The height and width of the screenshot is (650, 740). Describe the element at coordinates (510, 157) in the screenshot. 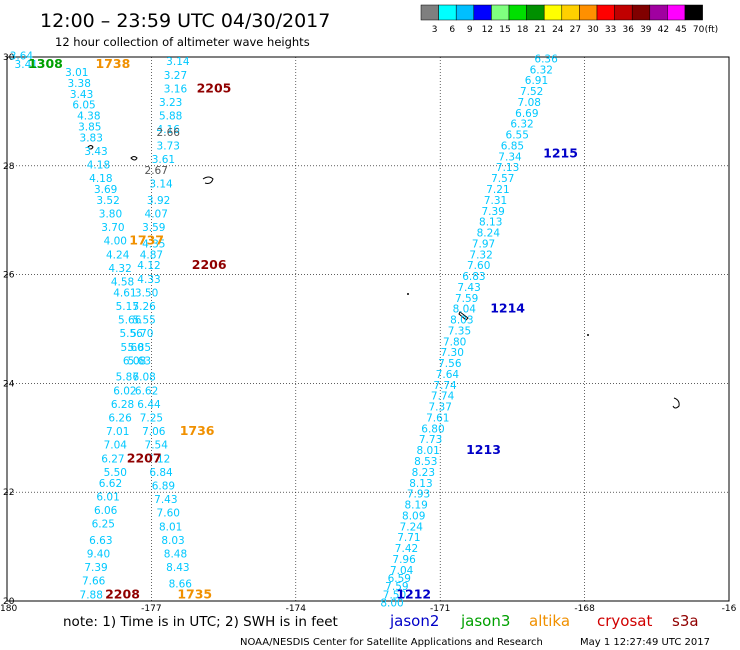

I see `wave-height-label: 7.34` at that location.